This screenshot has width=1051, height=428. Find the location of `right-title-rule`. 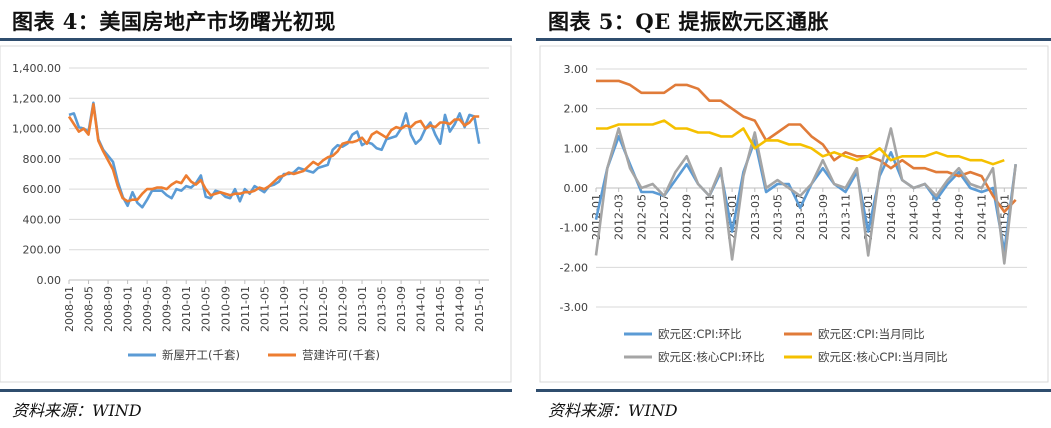

right-title-rule is located at coordinates (793, 39).